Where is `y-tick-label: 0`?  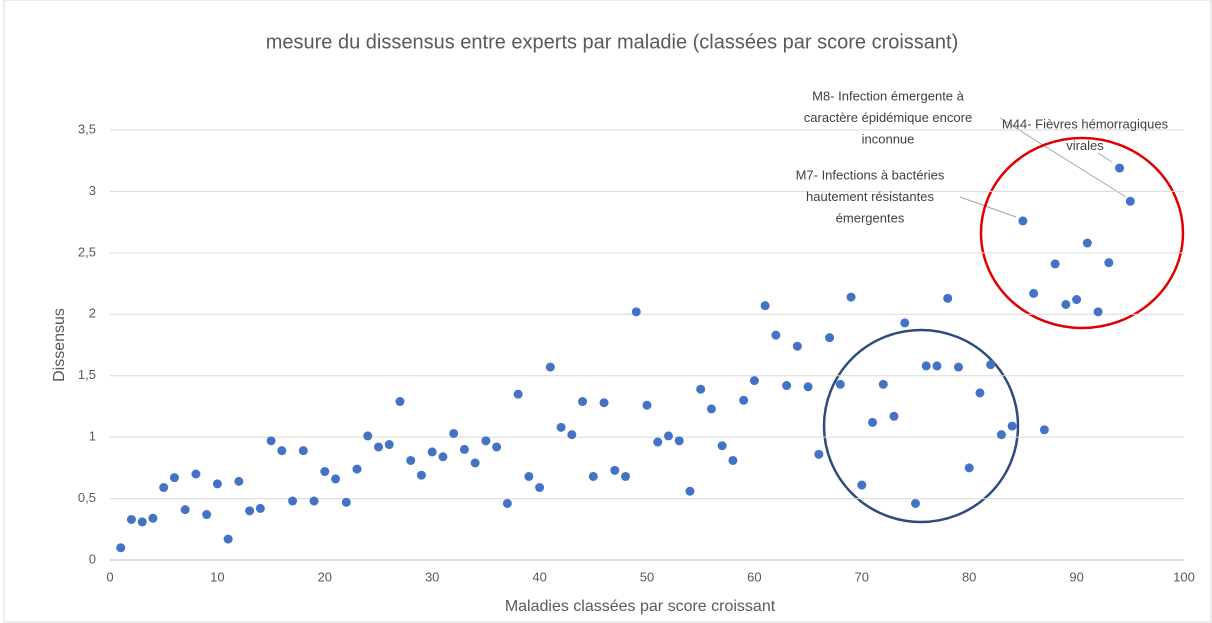 y-tick-label: 0 is located at coordinates (92, 558).